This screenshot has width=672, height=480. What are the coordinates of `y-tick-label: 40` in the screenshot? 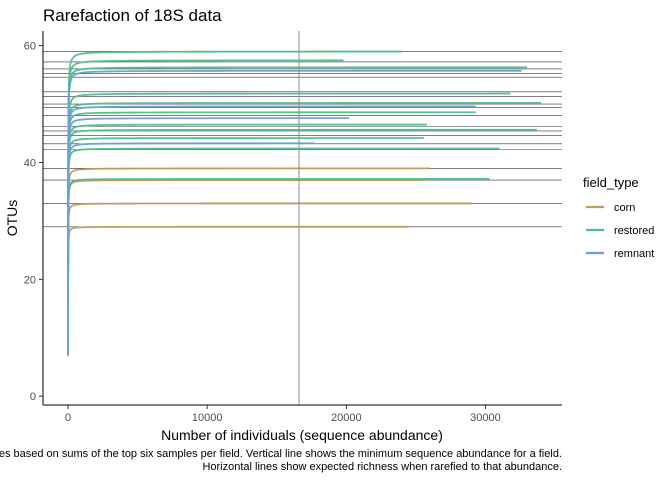 It's located at (30, 163).